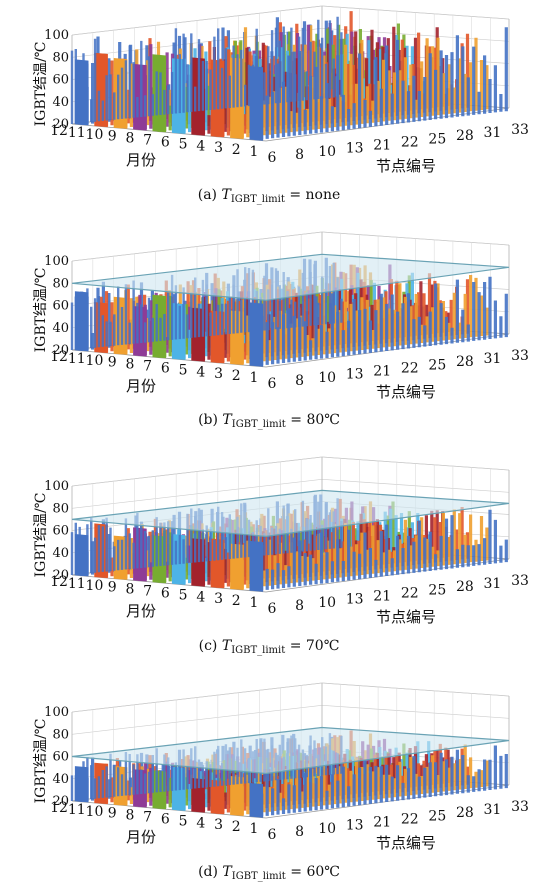 This screenshot has width=538, height=891. What do you see at coordinates (312, 195) in the screenshot?
I see `caption-value: = none` at bounding box center [312, 195].